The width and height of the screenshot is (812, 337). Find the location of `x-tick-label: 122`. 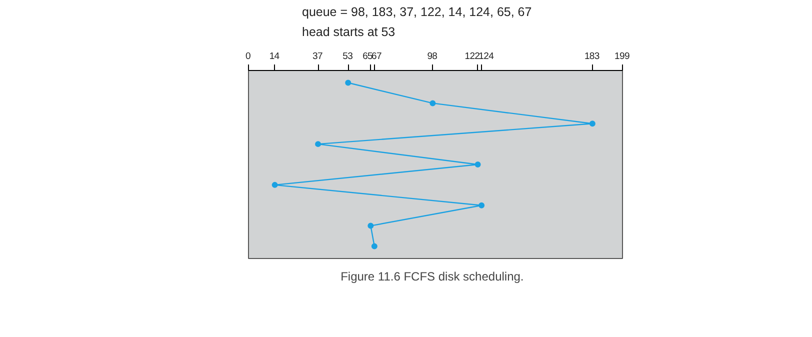

x-tick-label: 122 is located at coordinates (472, 57).